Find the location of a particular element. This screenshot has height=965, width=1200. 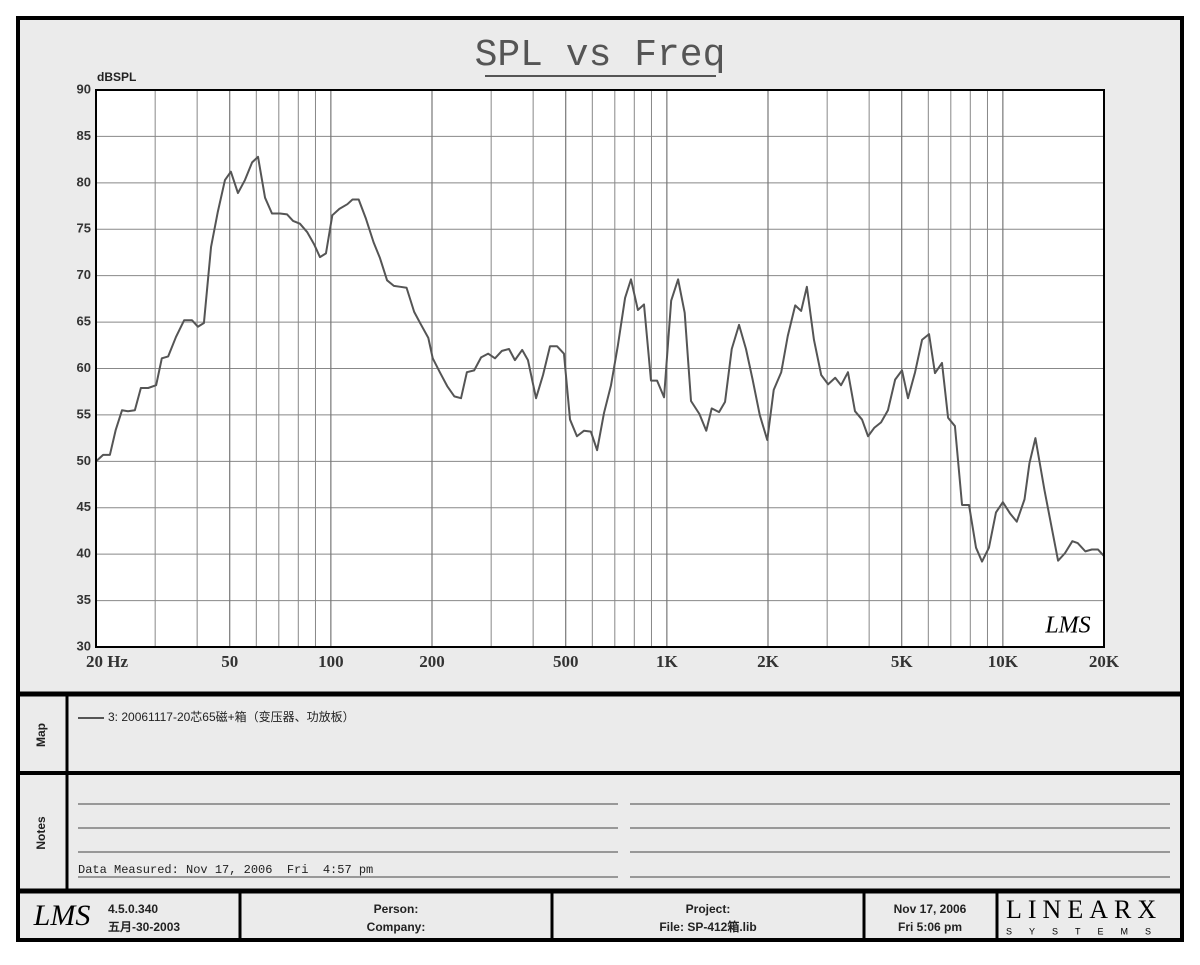

brand-sub: SYSTEMS is located at coordinates (1087, 931).